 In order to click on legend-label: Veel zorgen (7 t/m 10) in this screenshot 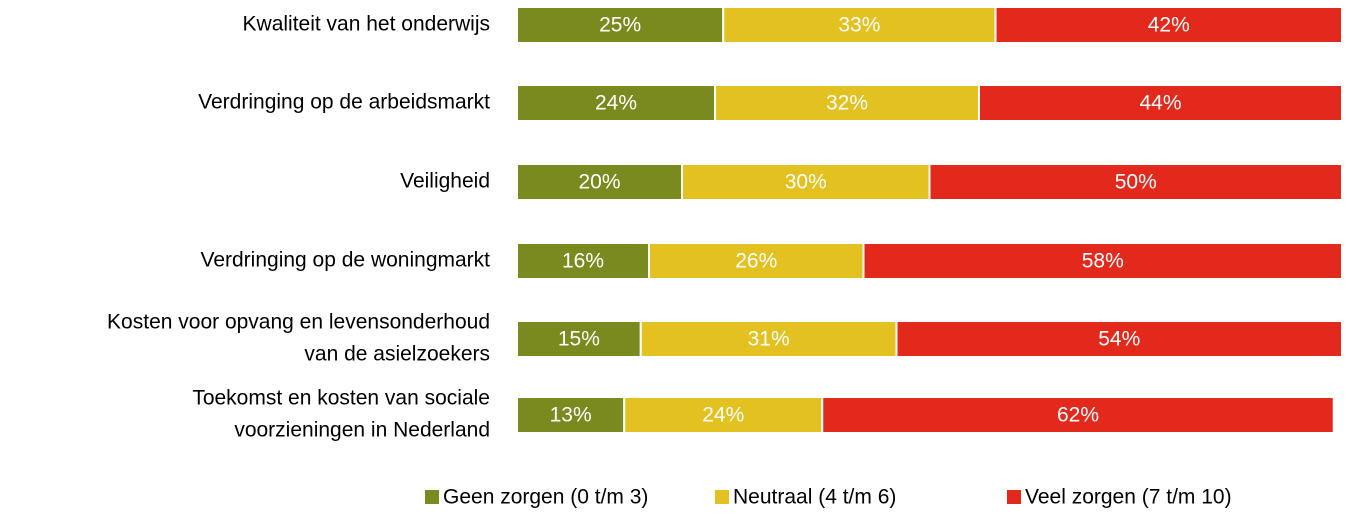, I will do `click(1128, 497)`.